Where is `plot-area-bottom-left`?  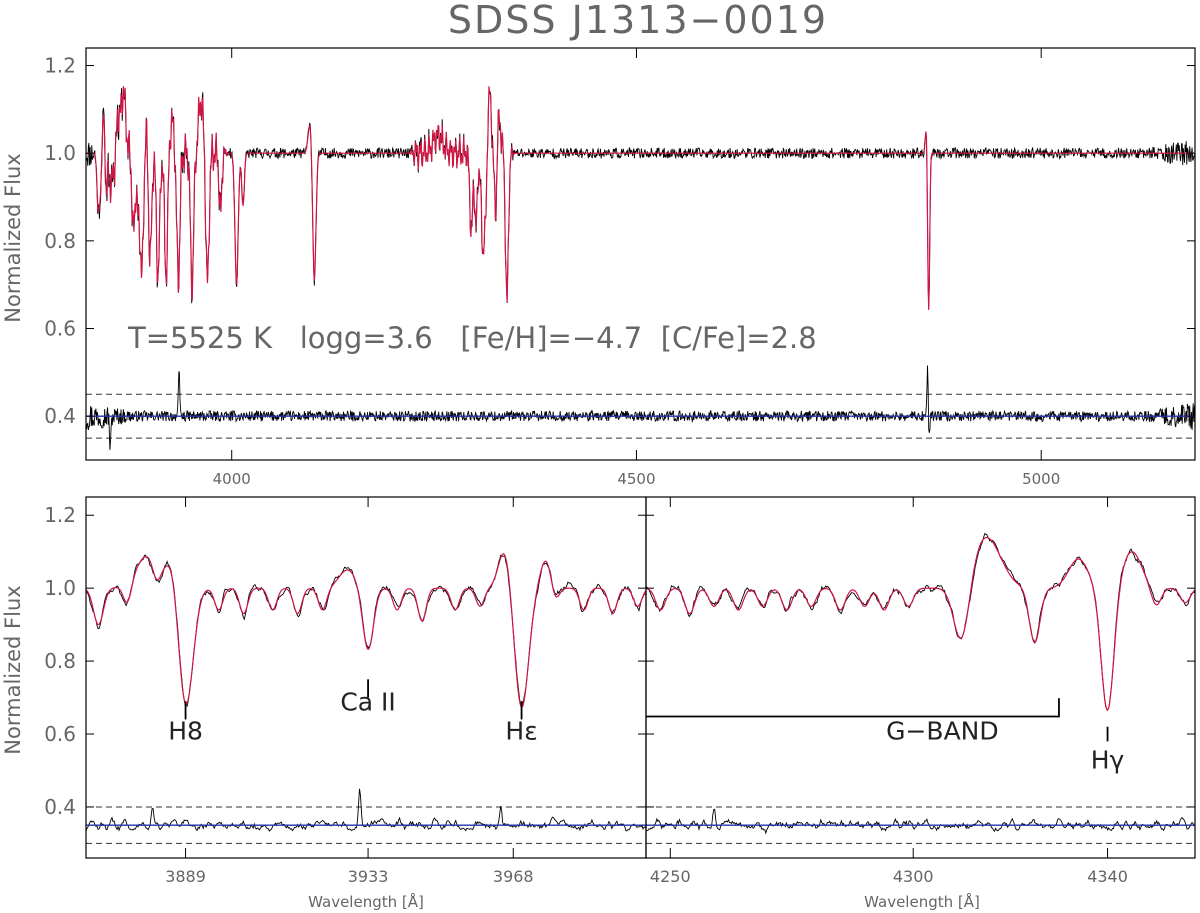
plot-area-bottom-left is located at coordinates (366, 698).